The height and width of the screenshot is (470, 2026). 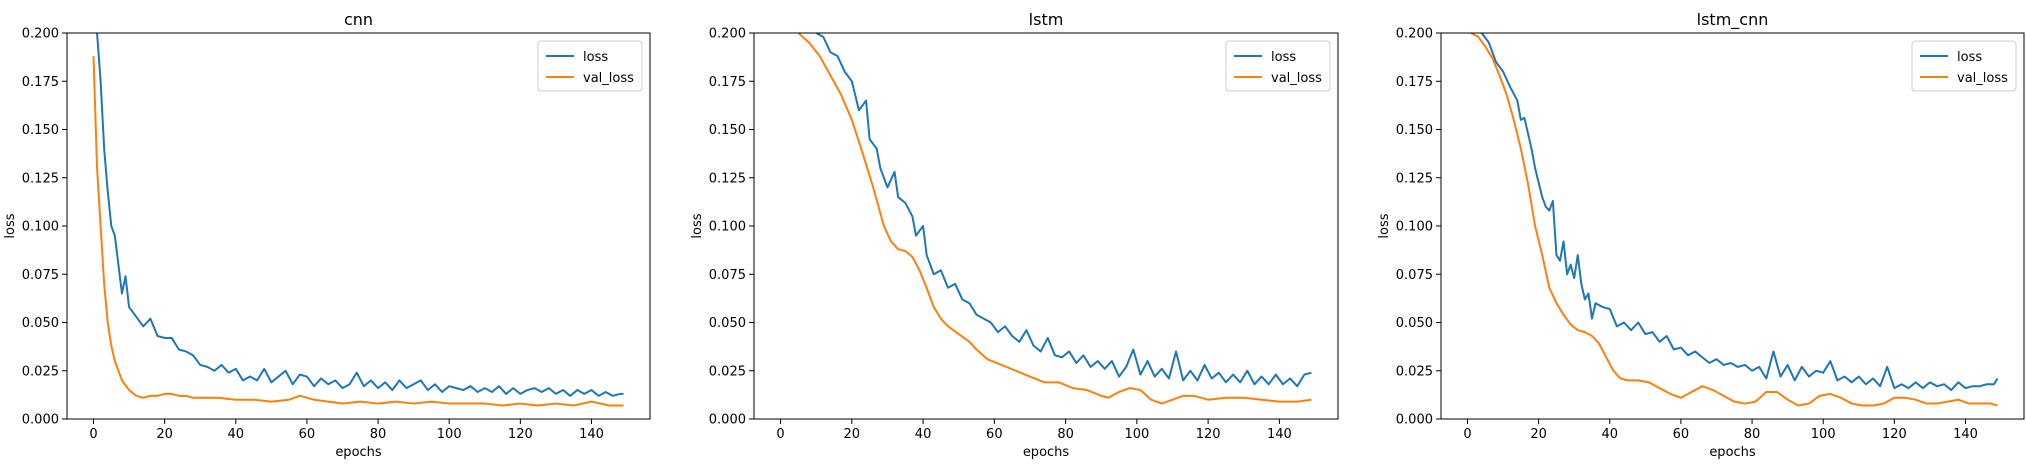 I want to click on chart-title: lstm, so click(x=1046, y=19).